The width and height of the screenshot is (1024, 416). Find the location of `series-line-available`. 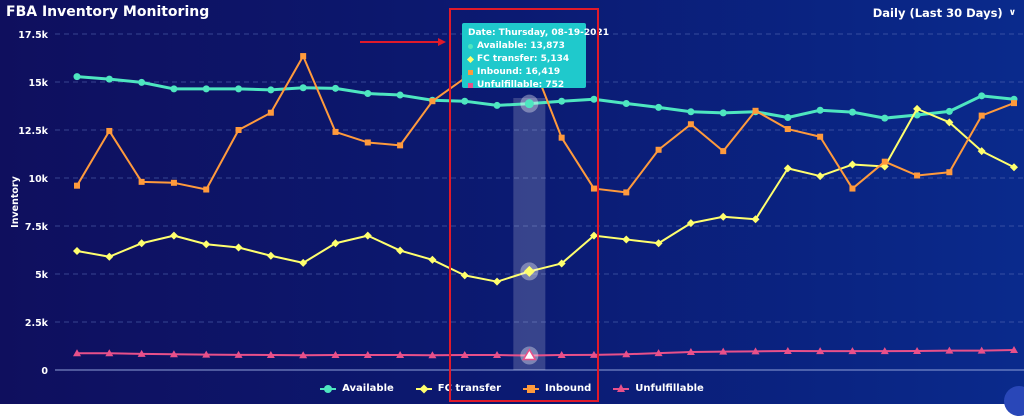

series-line-available is located at coordinates (545, 97).